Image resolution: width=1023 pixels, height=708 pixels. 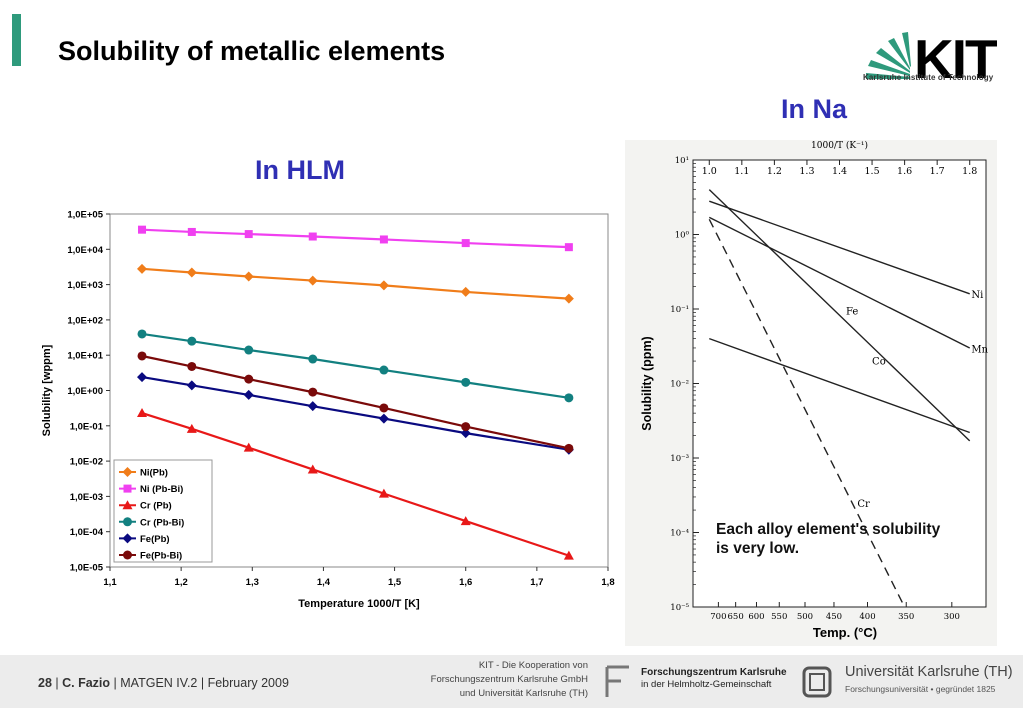 What do you see at coordinates (828, 529) in the screenshot?
I see `note-line-1: Each alloy element's solubility` at bounding box center [828, 529].